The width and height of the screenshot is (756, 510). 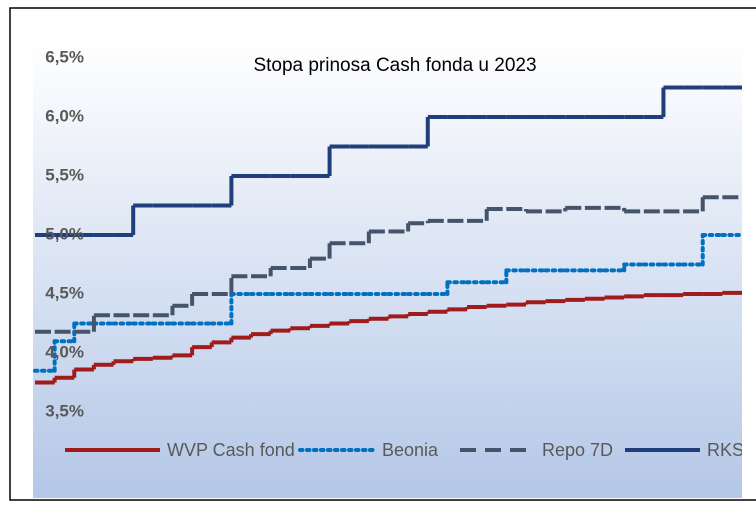 What do you see at coordinates (64, 56) in the screenshot?
I see `y-tick-label: 6,5%` at bounding box center [64, 56].